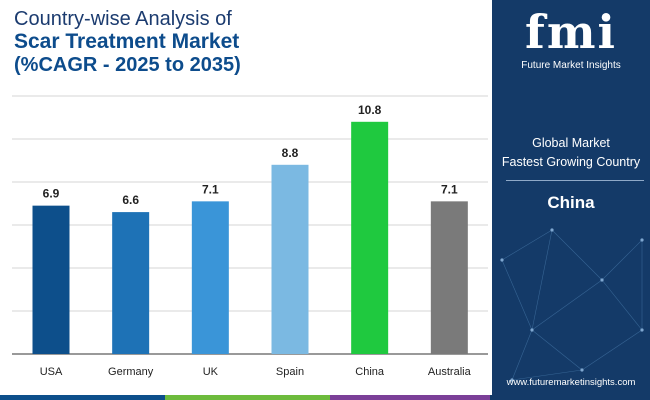  Describe the element at coordinates (51, 279) in the screenshot. I see `bar-usa` at that location.